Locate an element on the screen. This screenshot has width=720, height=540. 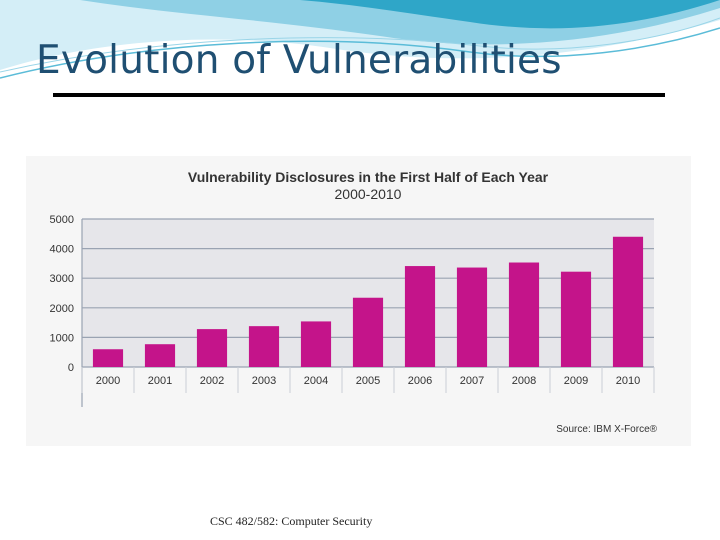
chart-subtitle: 2000-2010 is located at coordinates (368, 194).